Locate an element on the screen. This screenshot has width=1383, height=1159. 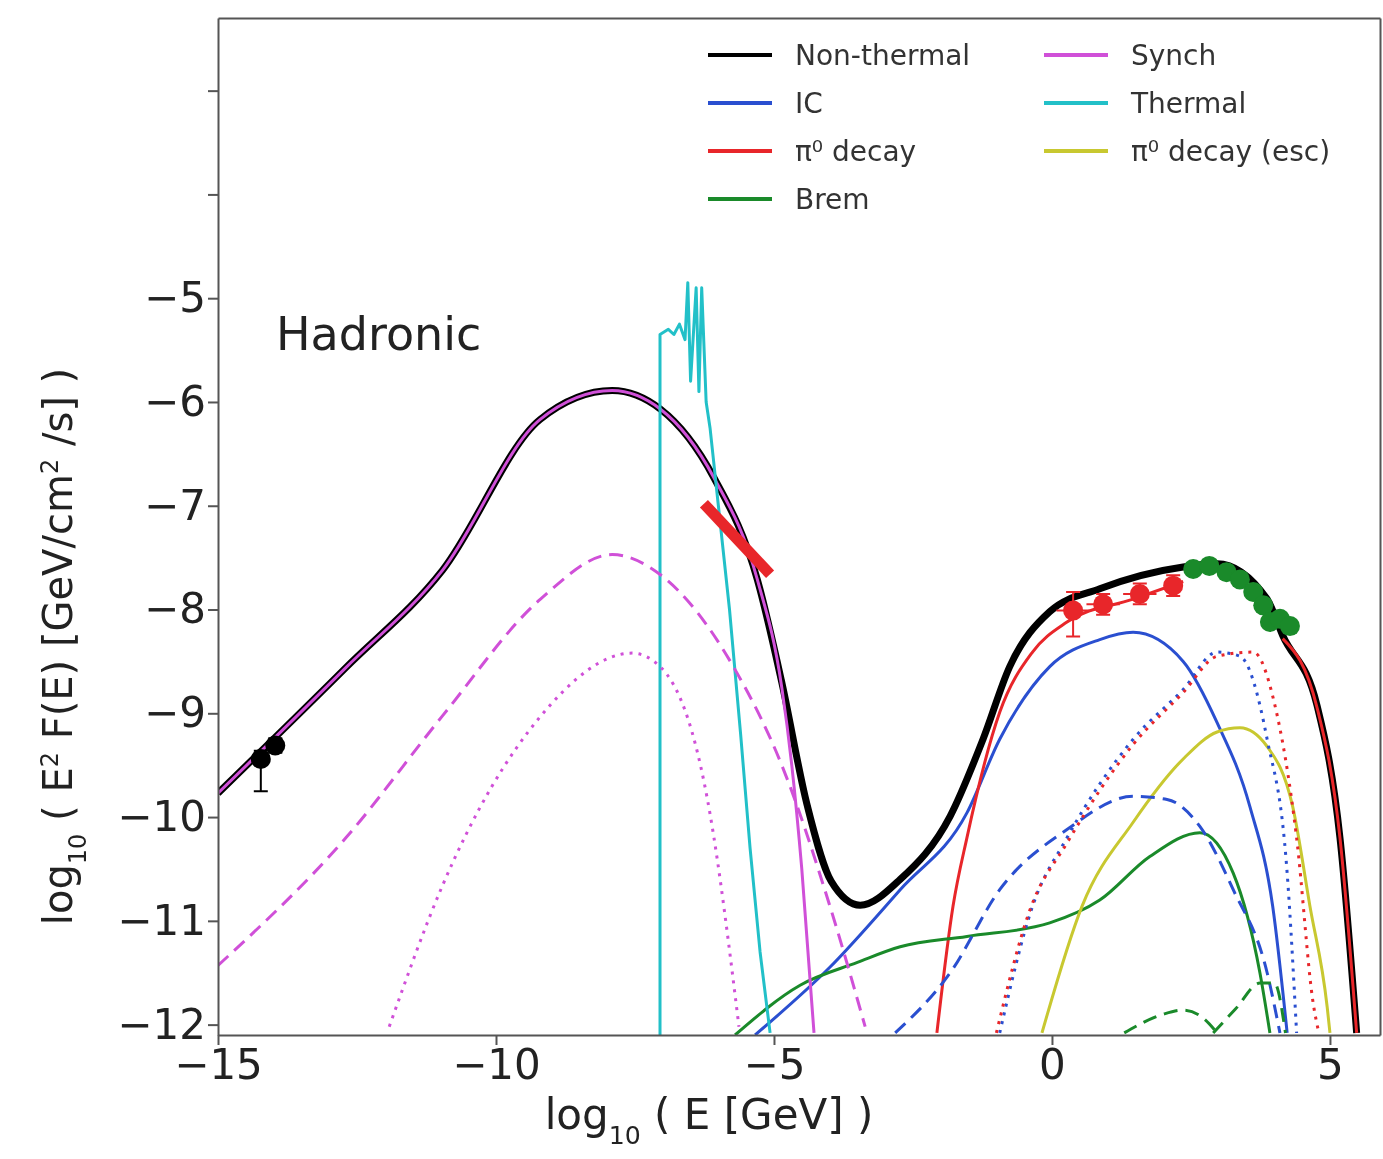
legend-label: π⁰ decay (esc) is located at coordinates (1231, 151).